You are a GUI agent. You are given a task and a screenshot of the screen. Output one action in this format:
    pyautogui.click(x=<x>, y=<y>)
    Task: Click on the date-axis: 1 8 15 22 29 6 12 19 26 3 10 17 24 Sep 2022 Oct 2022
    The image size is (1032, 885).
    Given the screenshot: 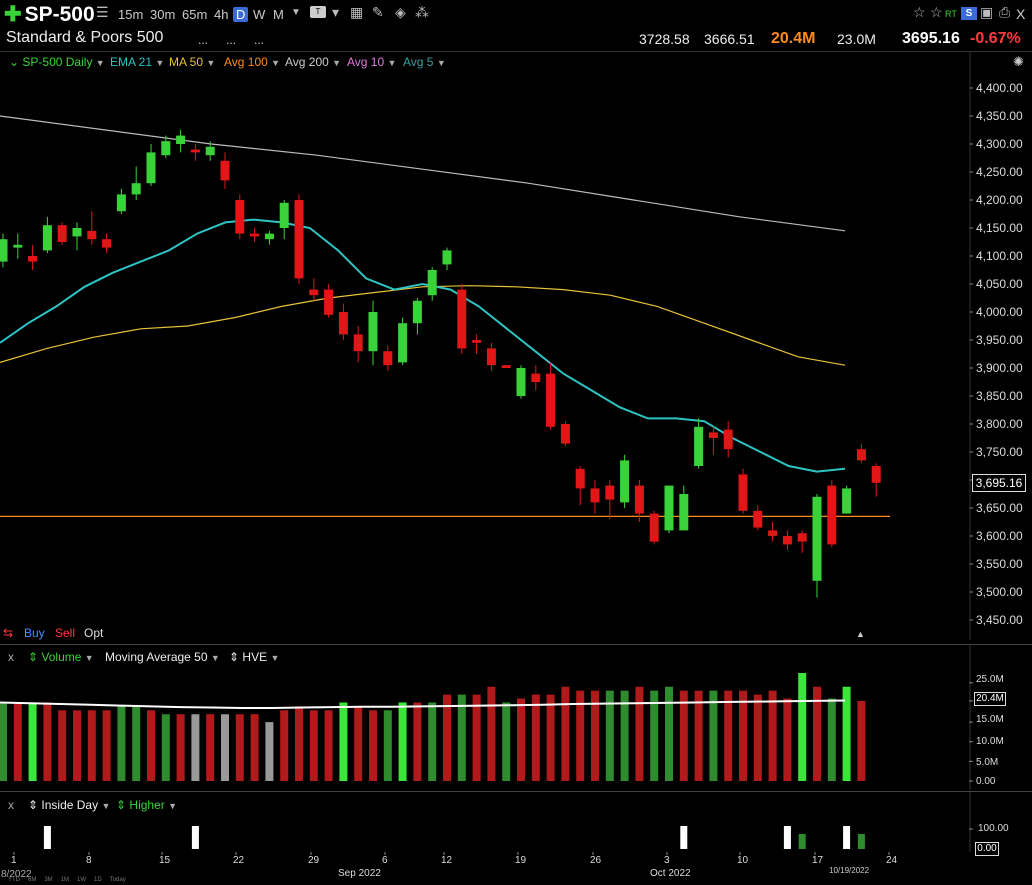 What is the action you would take?
    pyautogui.click(x=485, y=867)
    